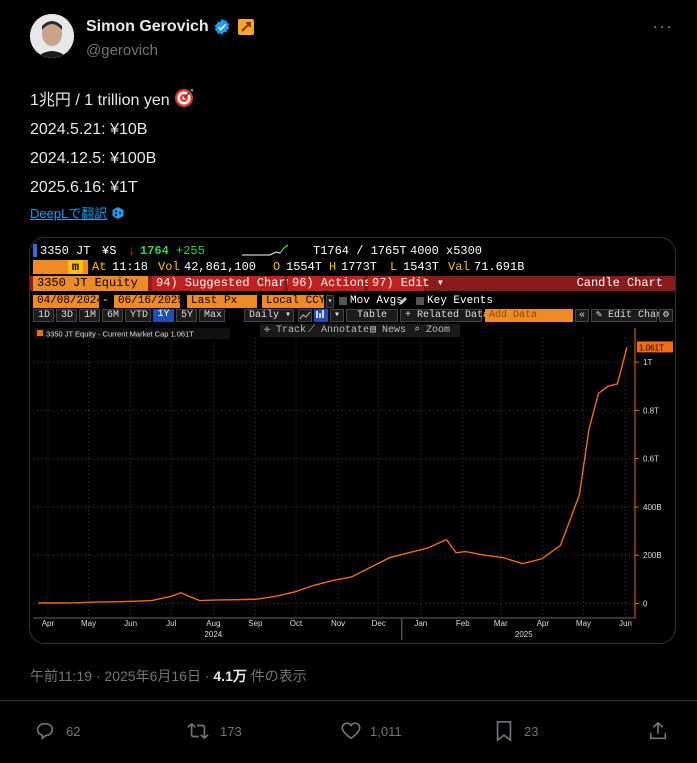  What do you see at coordinates (40, 333) in the screenshot?
I see `legend-swatch` at bounding box center [40, 333].